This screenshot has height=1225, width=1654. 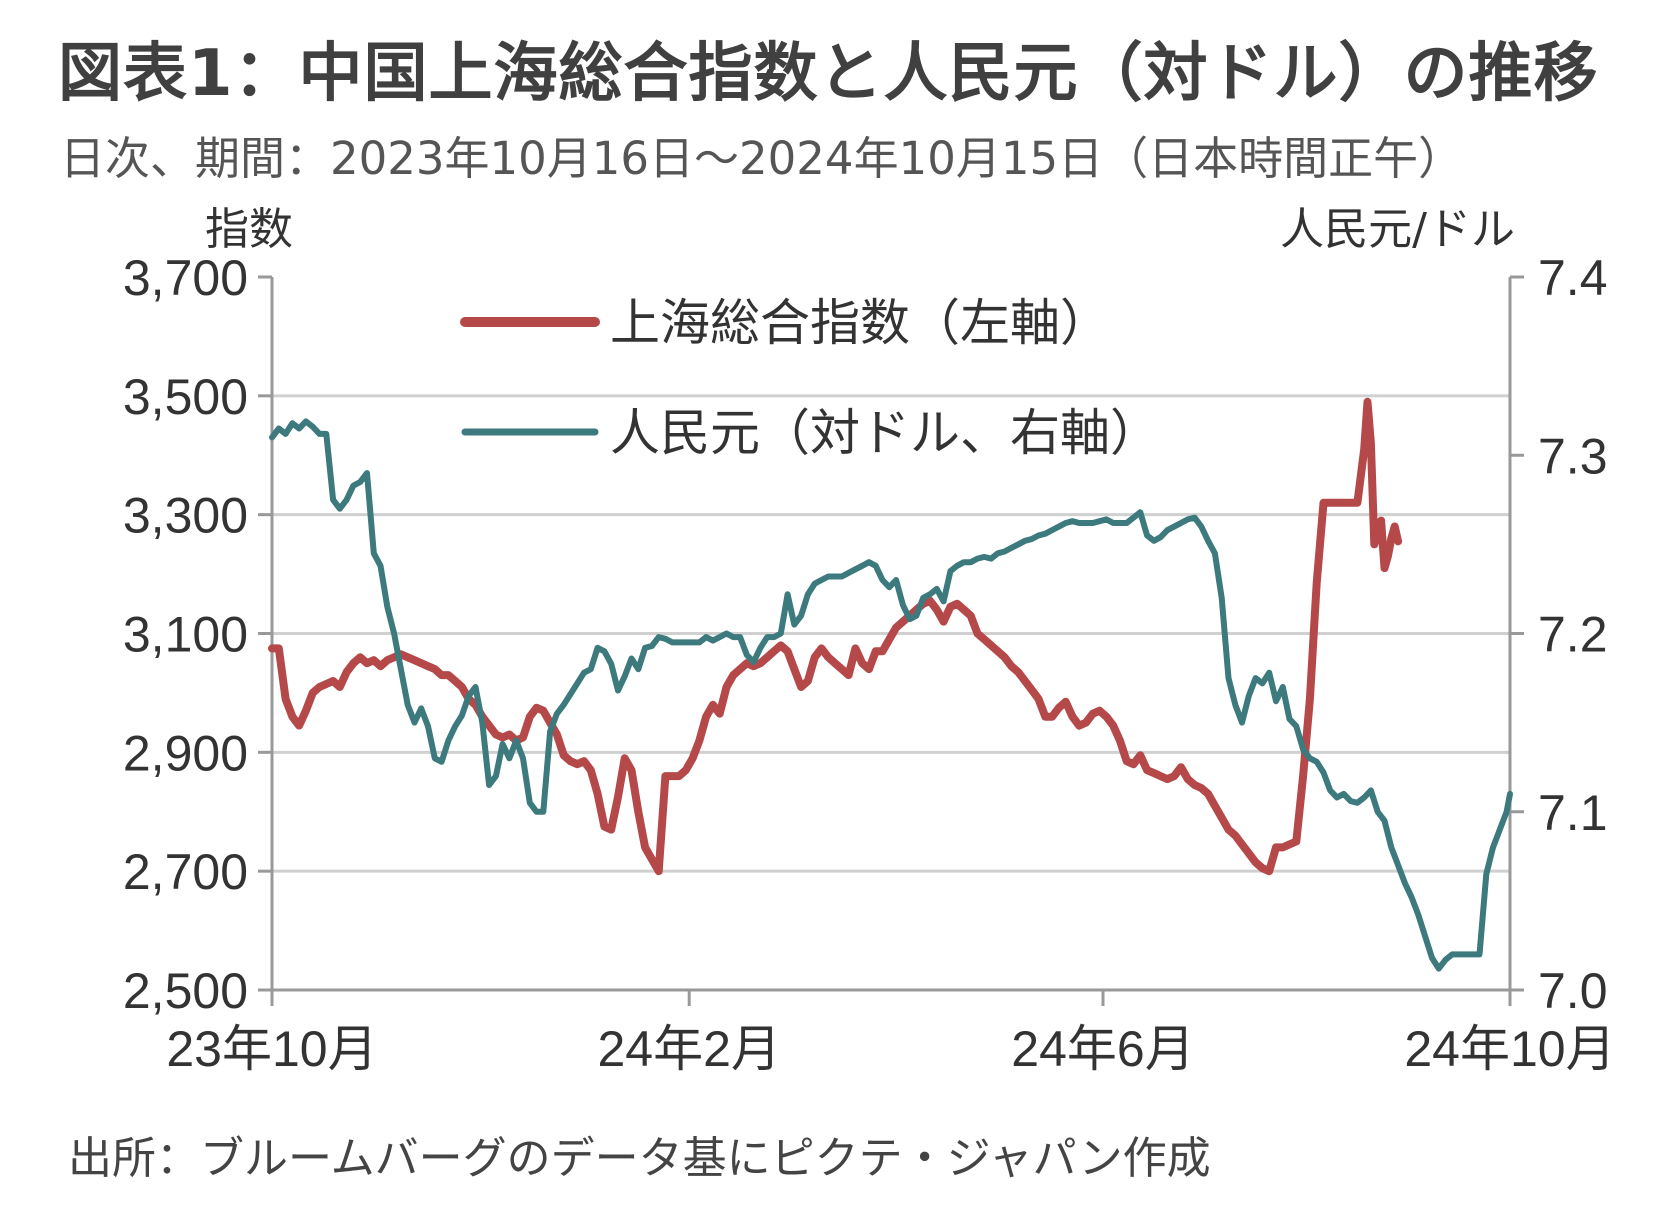 I want to click on right-axis-ticks: 7.4 7.3 7.2 7.1 7.0, so click(x=1559, y=634).